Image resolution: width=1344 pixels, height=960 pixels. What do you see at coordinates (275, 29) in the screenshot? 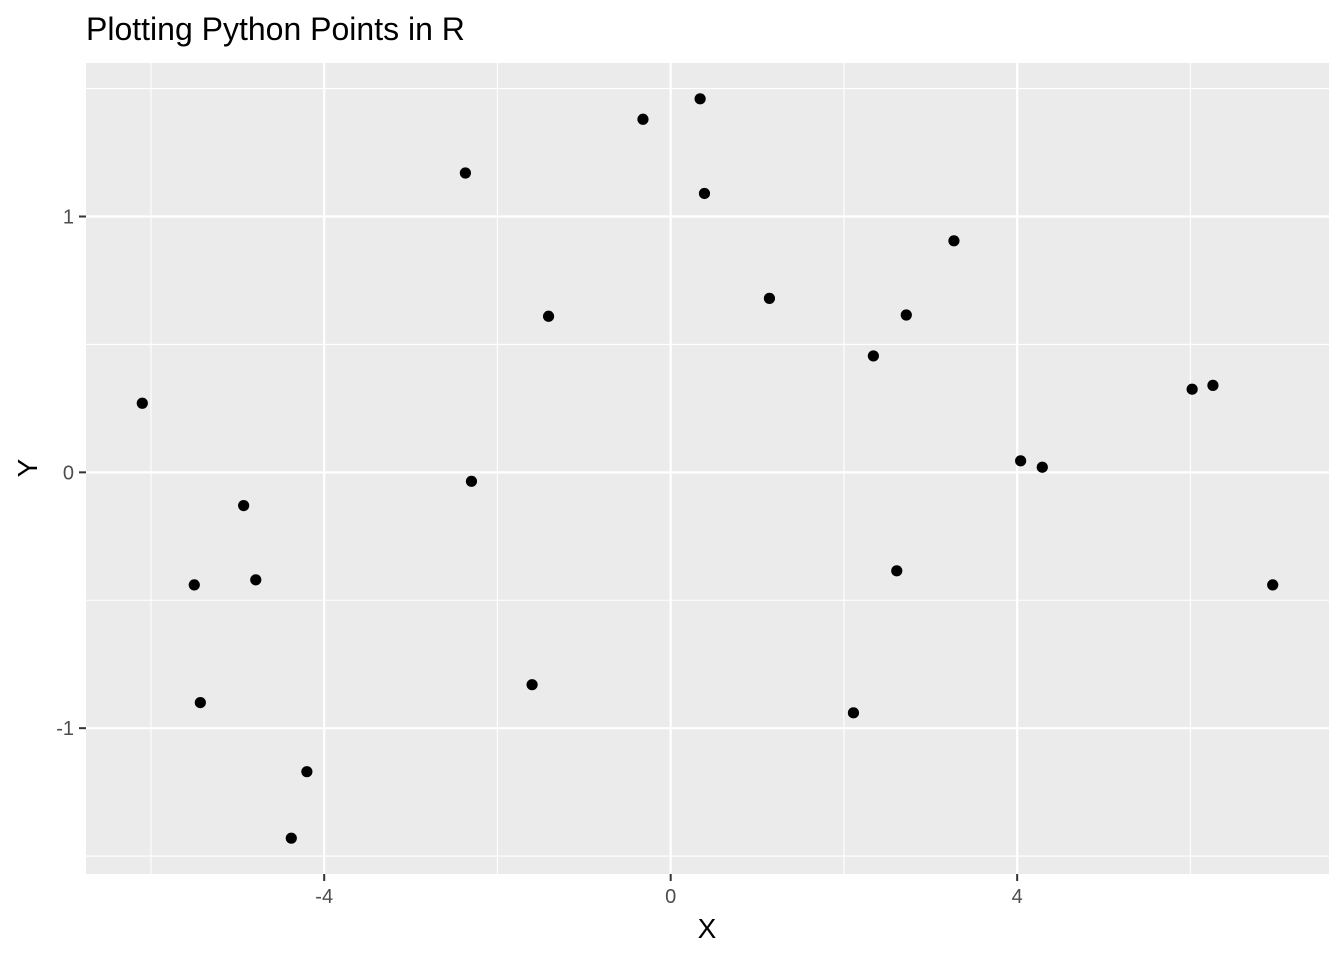
I see `chart-title: Plotting Python Points in R` at bounding box center [275, 29].